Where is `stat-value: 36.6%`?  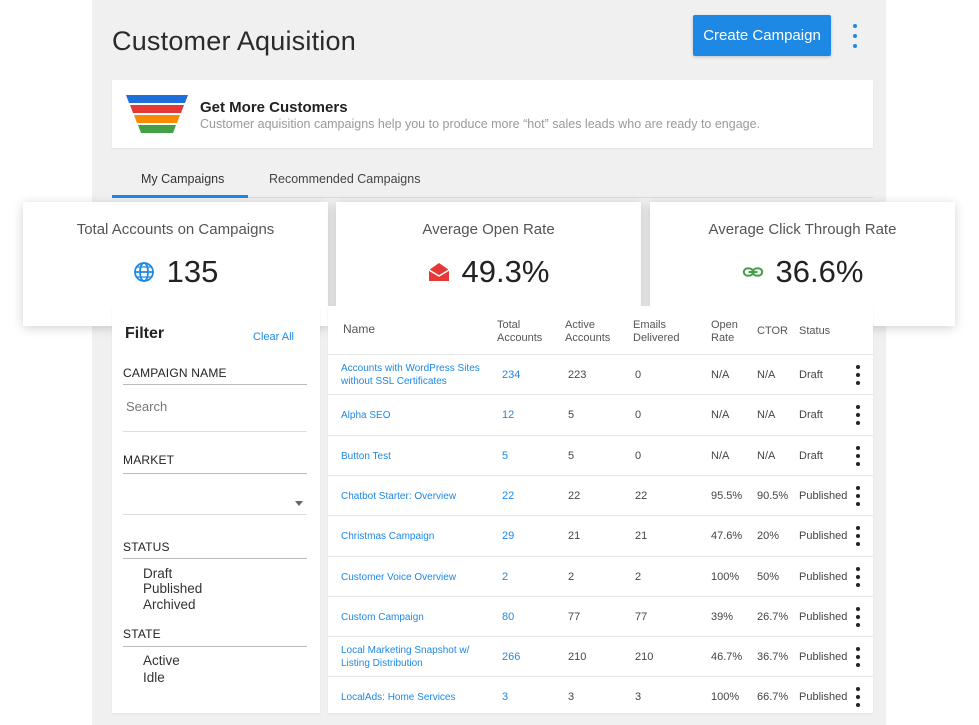 stat-value: 36.6% is located at coordinates (819, 271).